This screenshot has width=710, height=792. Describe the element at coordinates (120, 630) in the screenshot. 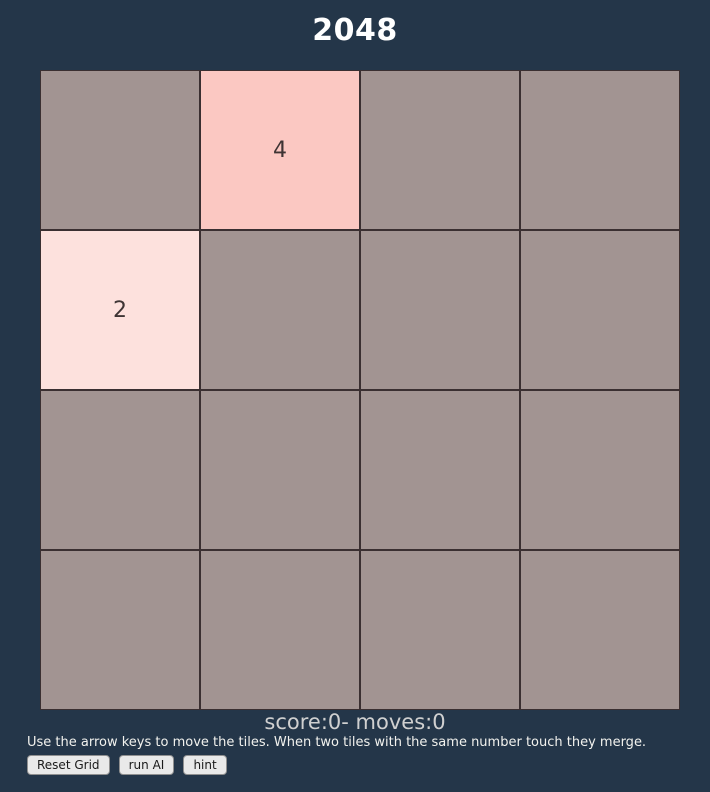

I see `grid-cell-r3c0` at that location.